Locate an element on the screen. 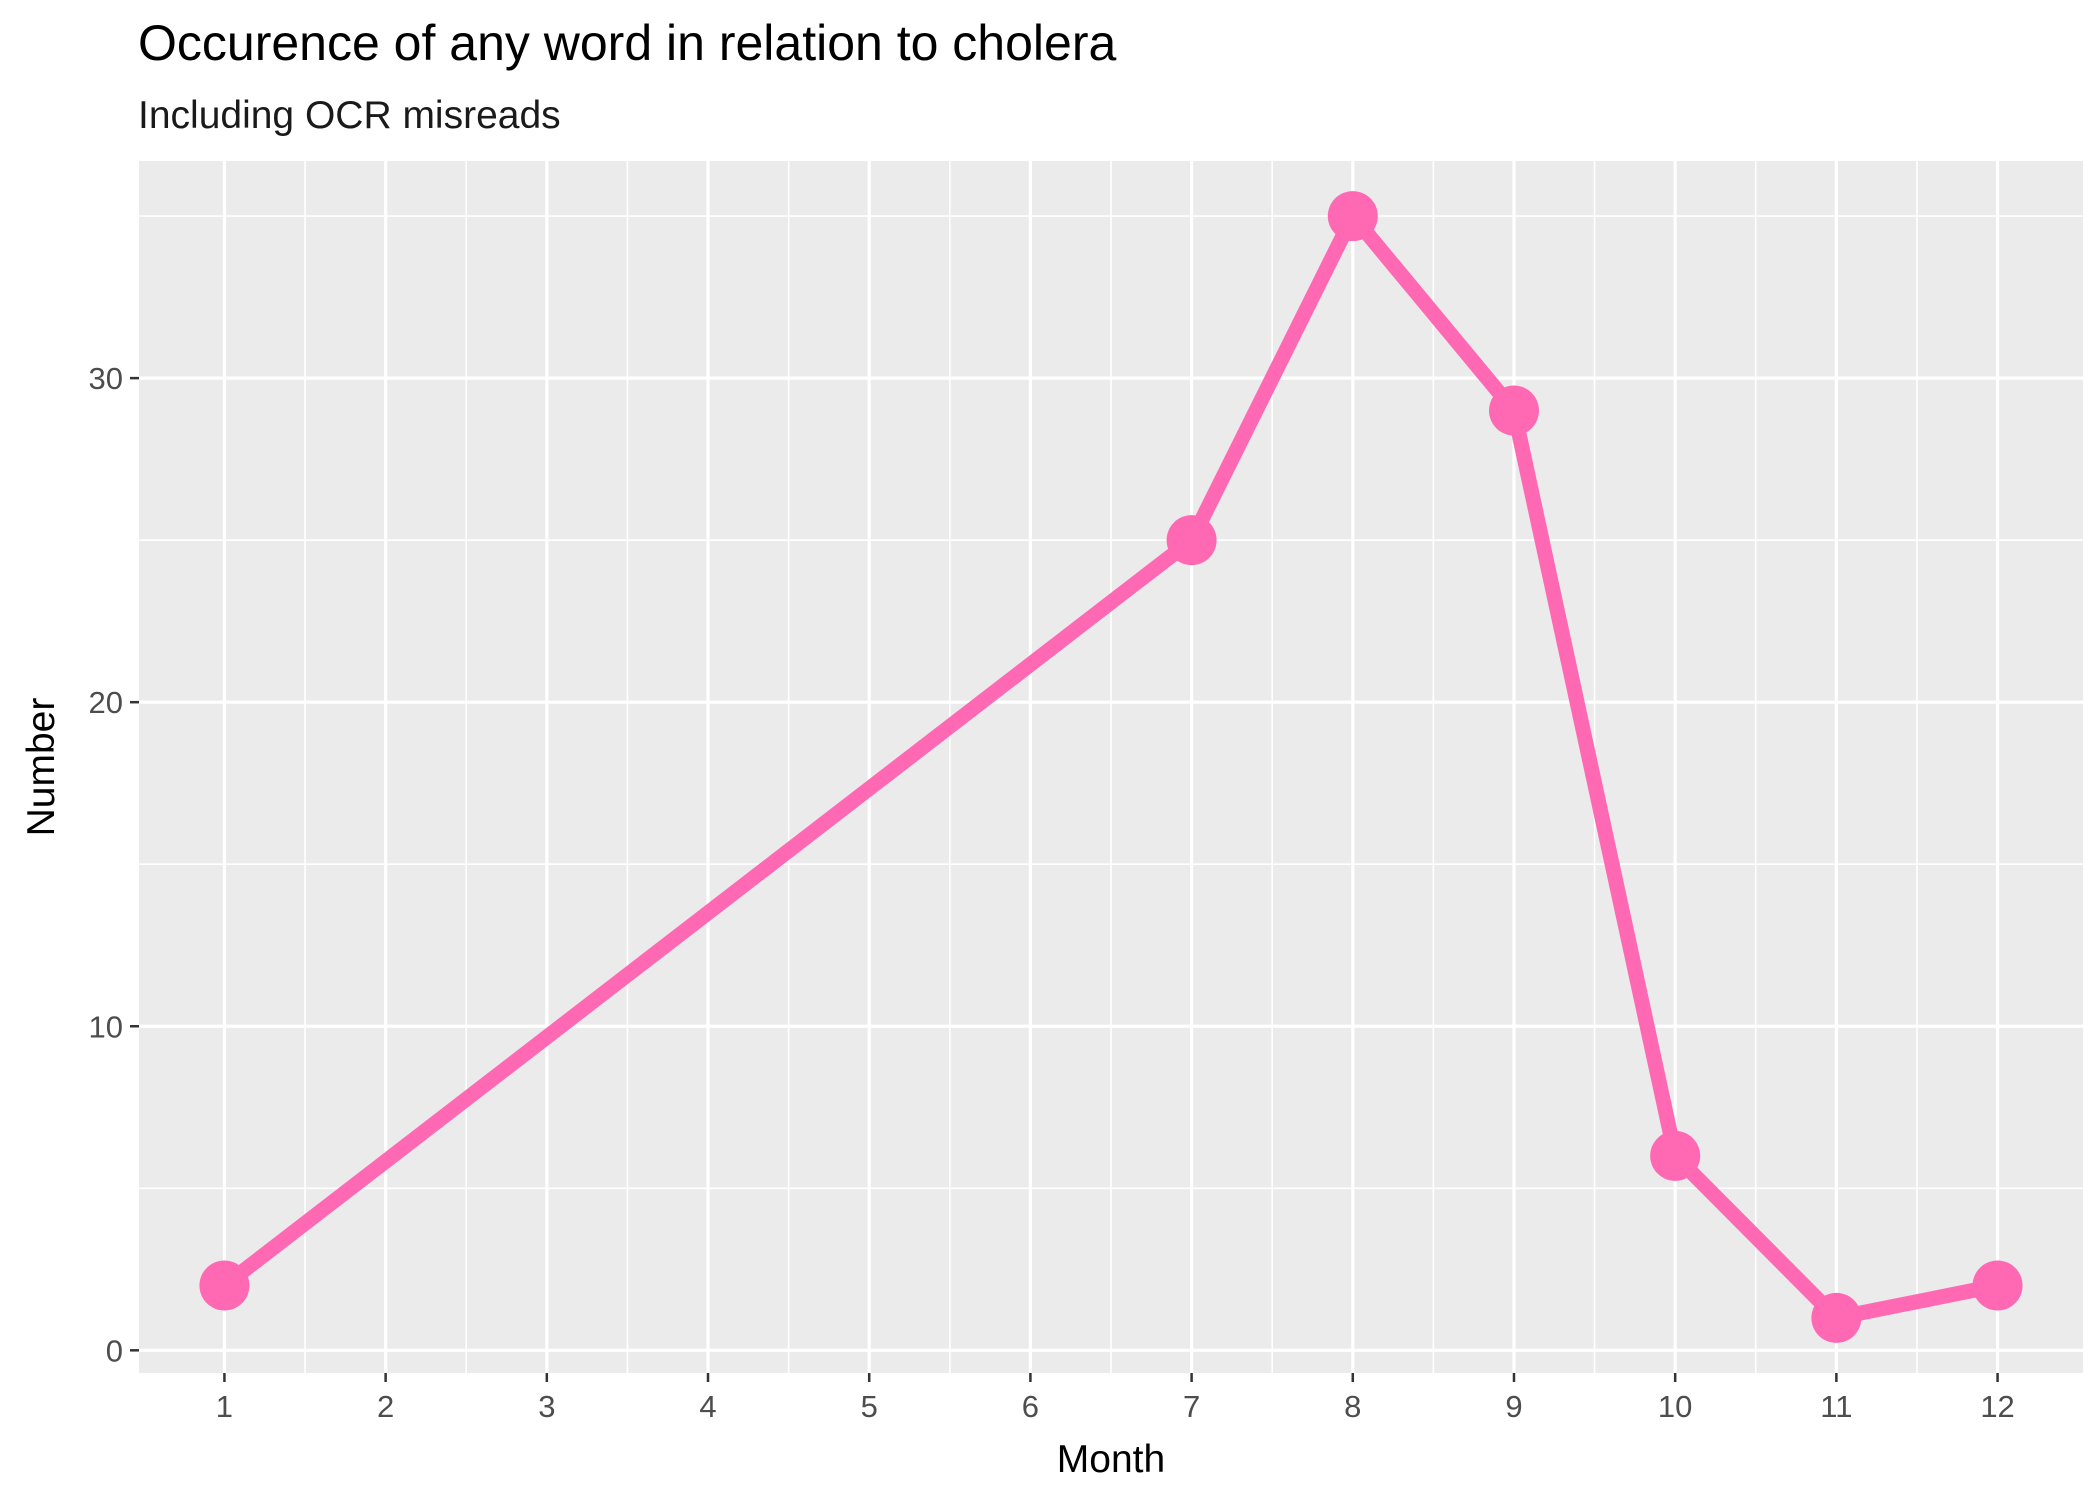 Image resolution: width=2100 pixels, height=1499 pixels. y-tick-label: 0 is located at coordinates (114, 1350).